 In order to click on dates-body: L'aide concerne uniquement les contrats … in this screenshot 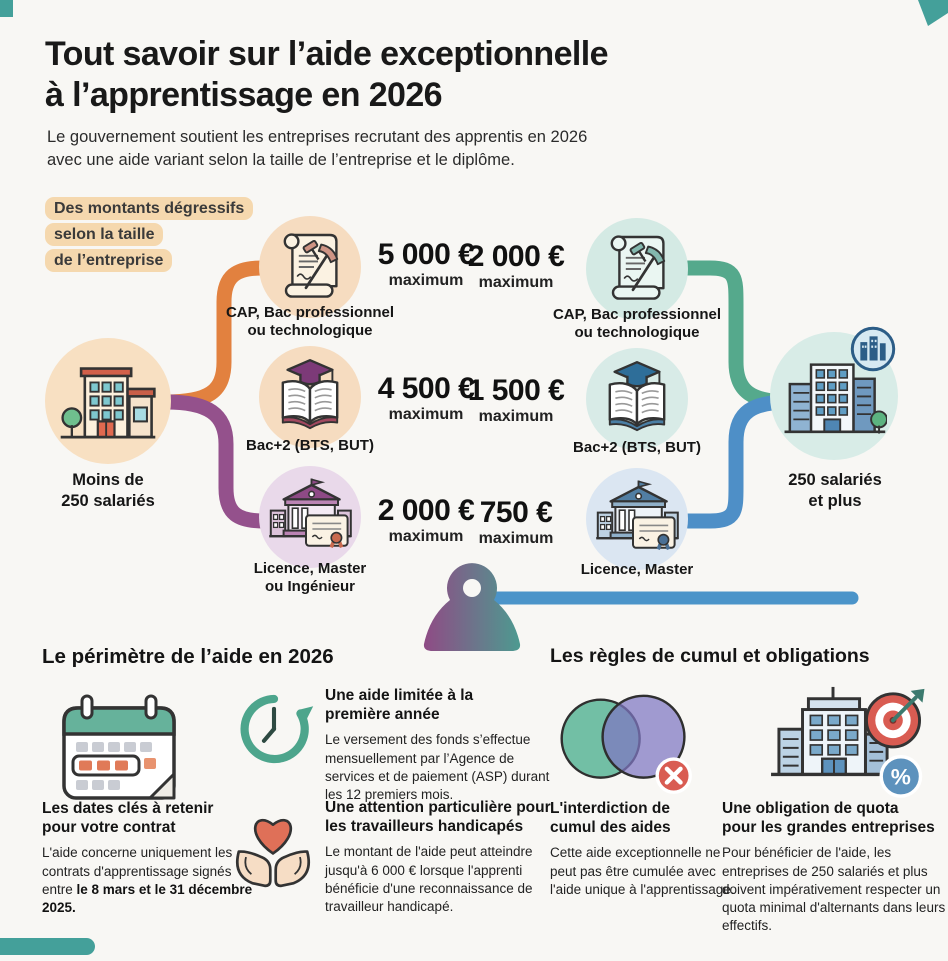, I will do `click(153, 880)`.